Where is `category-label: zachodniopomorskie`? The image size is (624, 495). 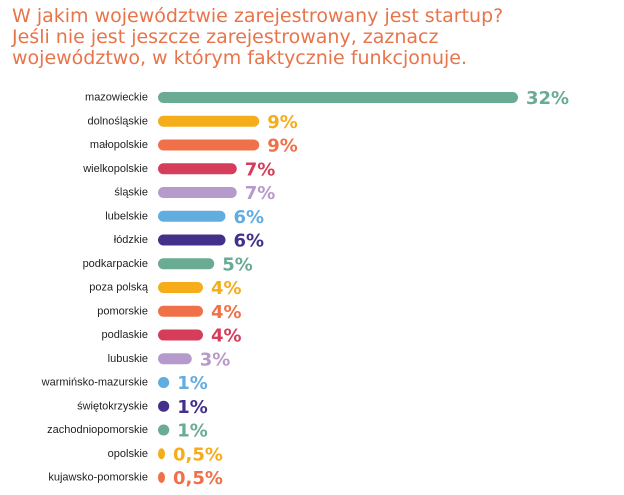
category-label: zachodniopomorskie is located at coordinates (97, 430).